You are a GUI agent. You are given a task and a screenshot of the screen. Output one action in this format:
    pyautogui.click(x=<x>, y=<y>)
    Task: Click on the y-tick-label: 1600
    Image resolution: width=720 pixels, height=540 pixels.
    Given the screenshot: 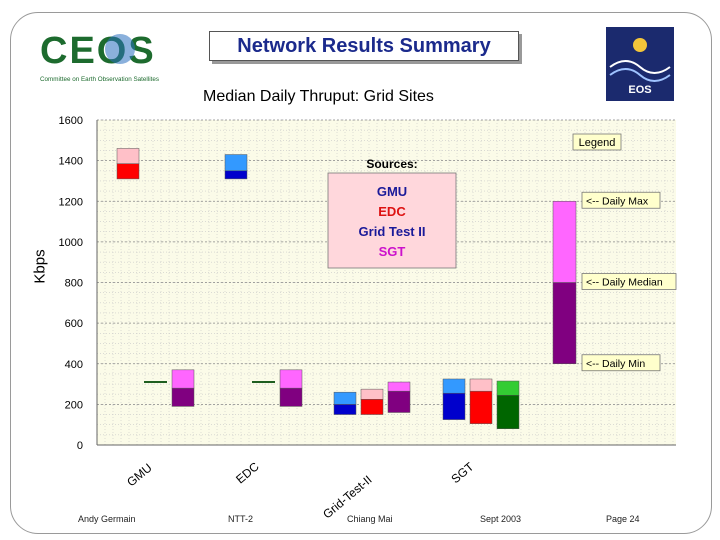 What is the action you would take?
    pyautogui.click(x=71, y=121)
    